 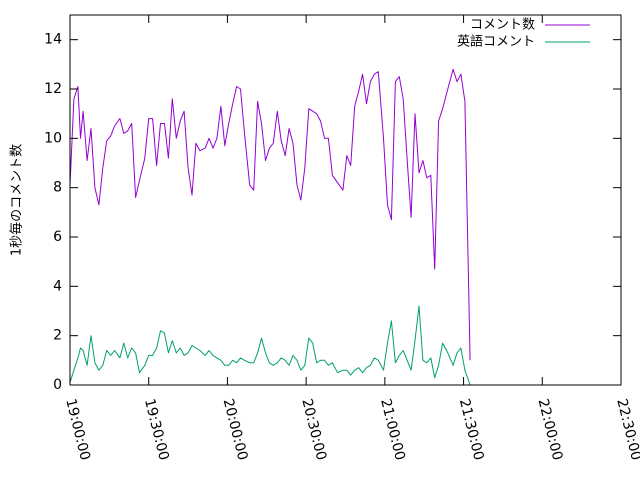 I want to click on y-tick-label: 2, so click(x=57, y=336).